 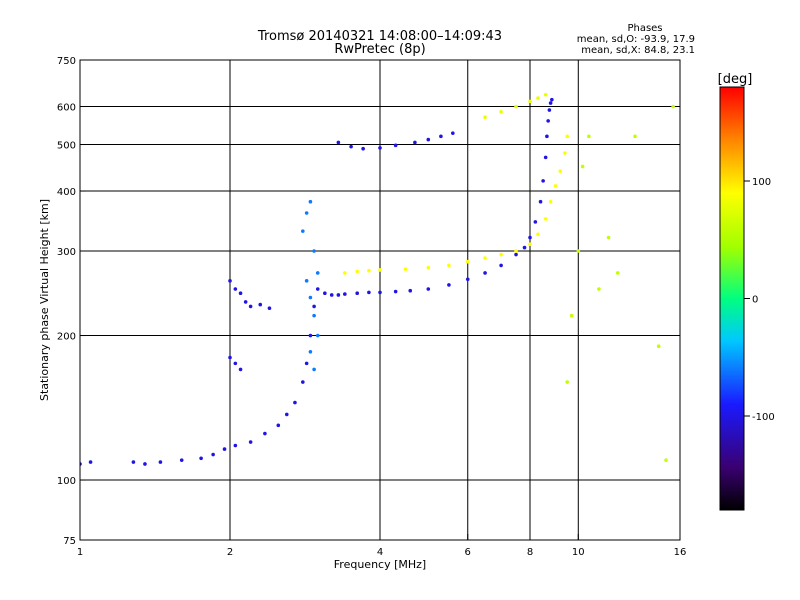 What do you see at coordinates (66, 108) in the screenshot?
I see `y-tick-label: 600` at bounding box center [66, 108].